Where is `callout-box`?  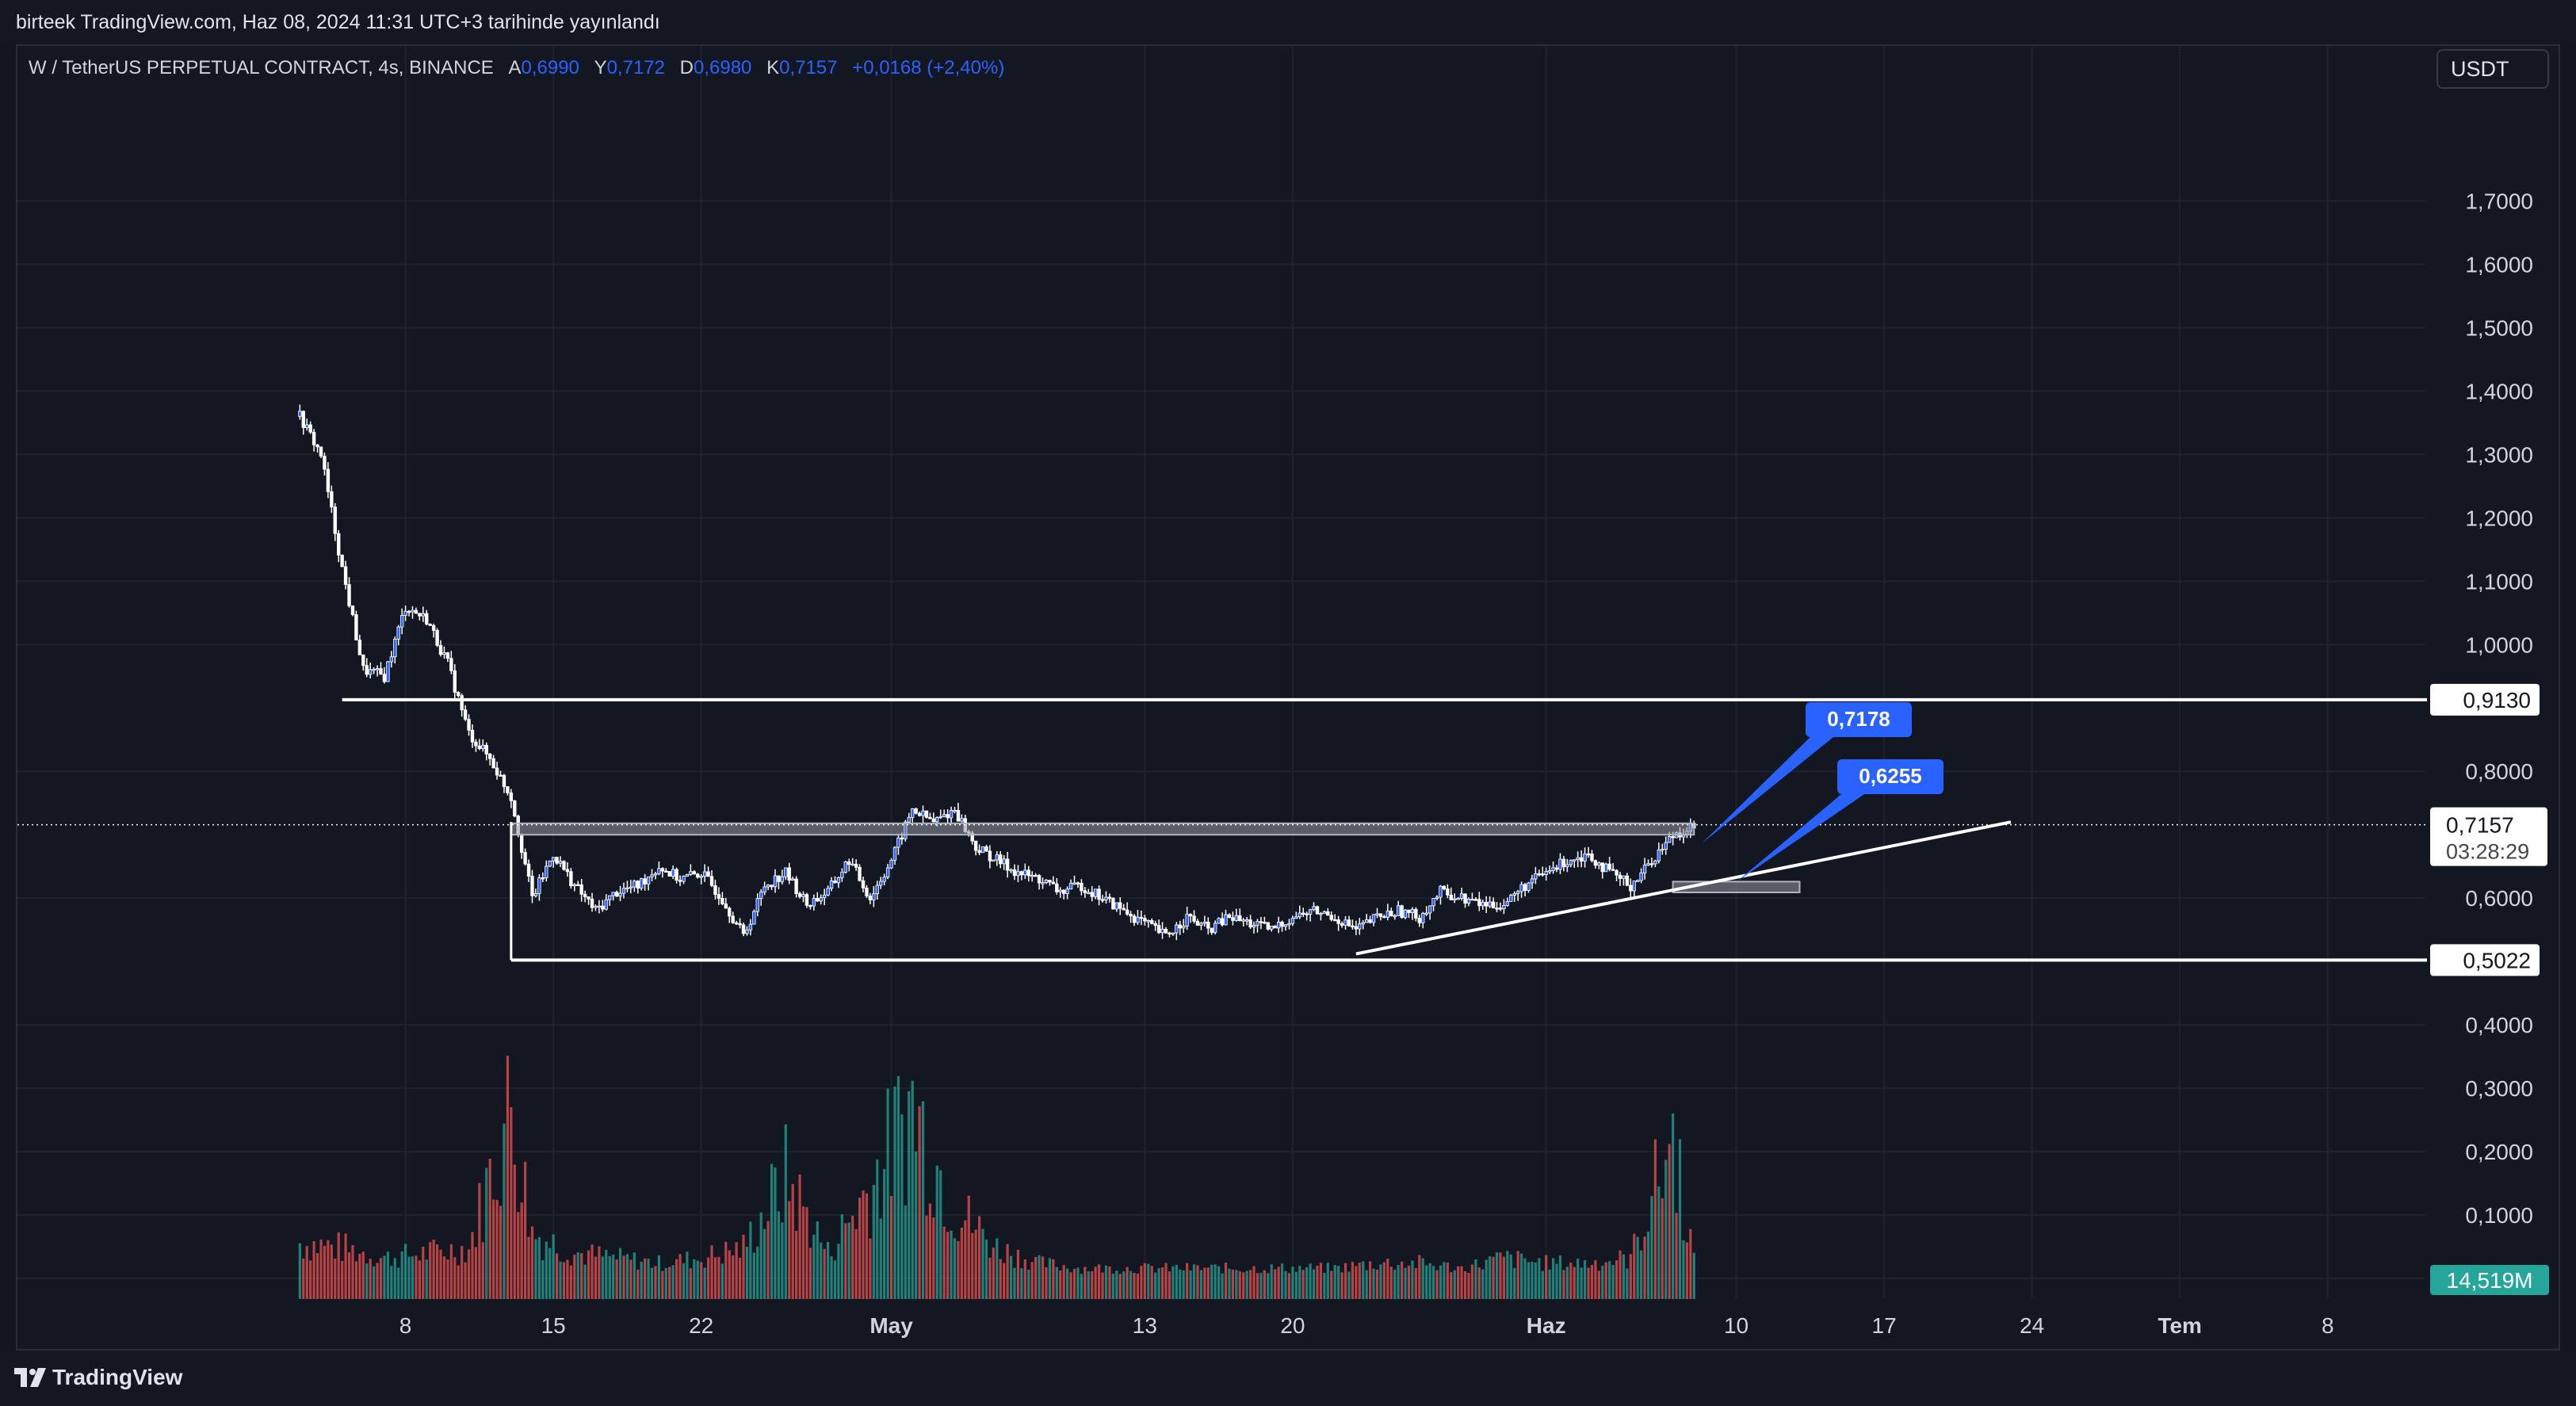
callout-box is located at coordinates (1890, 776).